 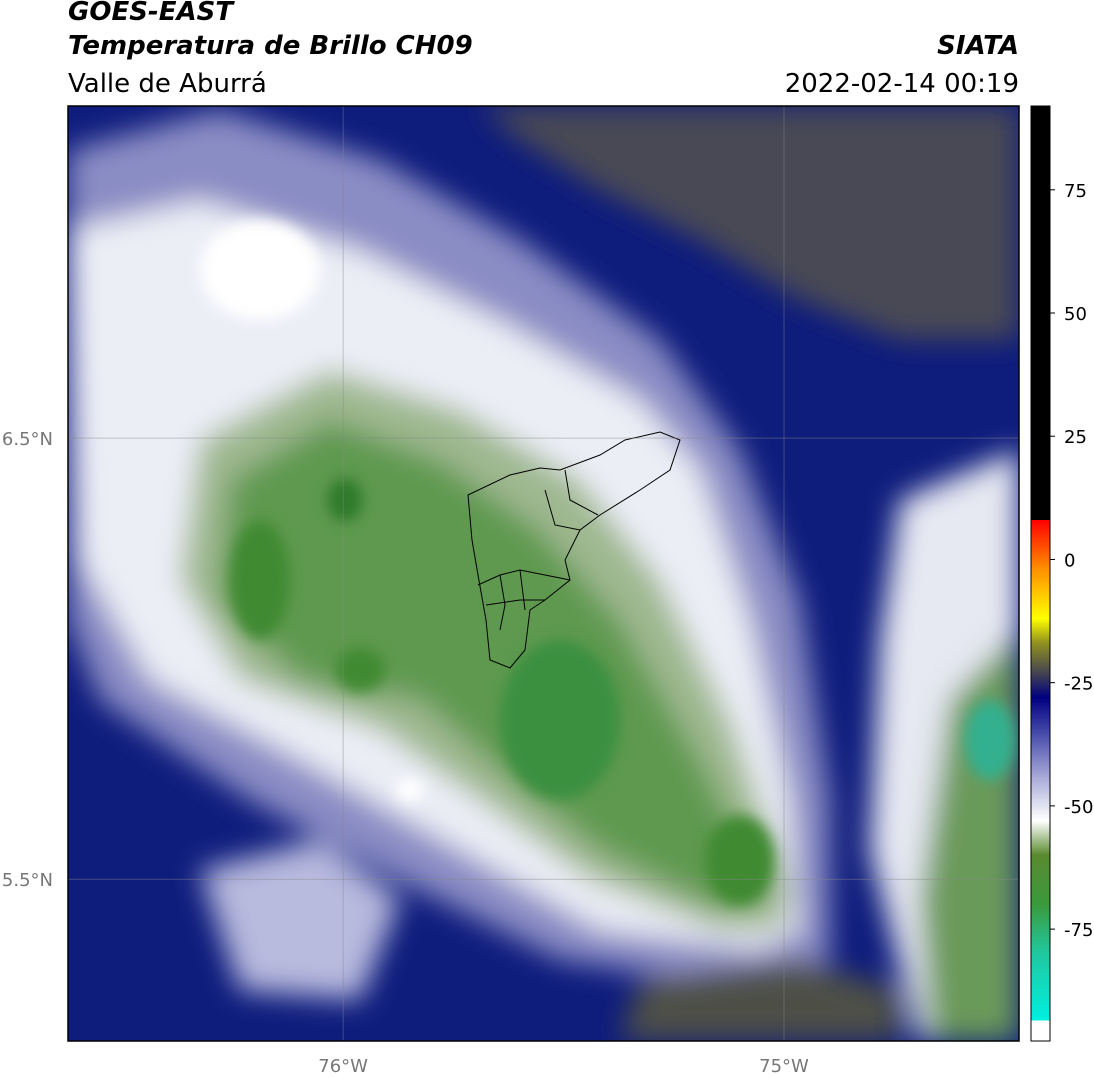 What do you see at coordinates (1078, 930) in the screenshot?
I see `colorbar-tick-label: -75` at bounding box center [1078, 930].